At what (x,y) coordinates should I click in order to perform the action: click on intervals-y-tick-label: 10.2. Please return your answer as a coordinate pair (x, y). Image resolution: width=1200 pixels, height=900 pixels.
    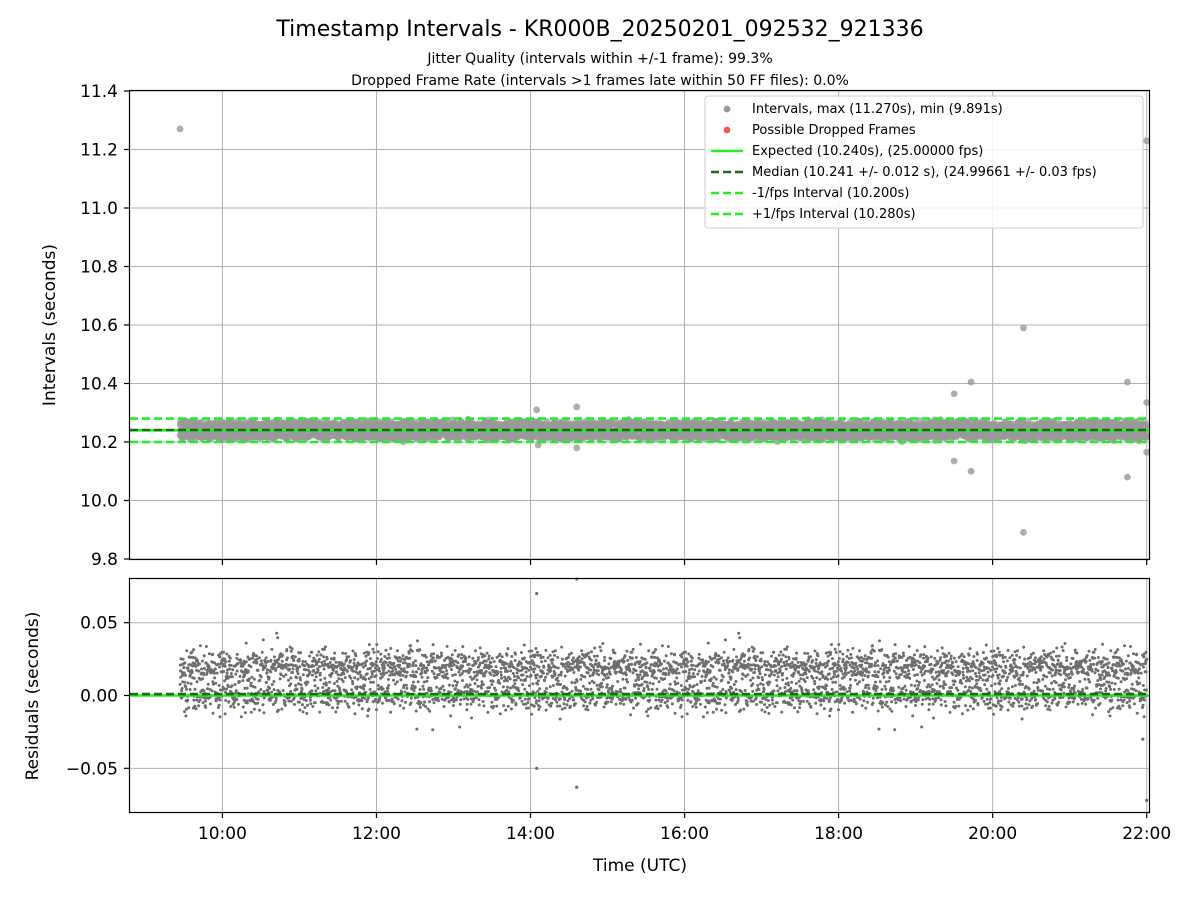
    Looking at the image, I should click on (99, 443).